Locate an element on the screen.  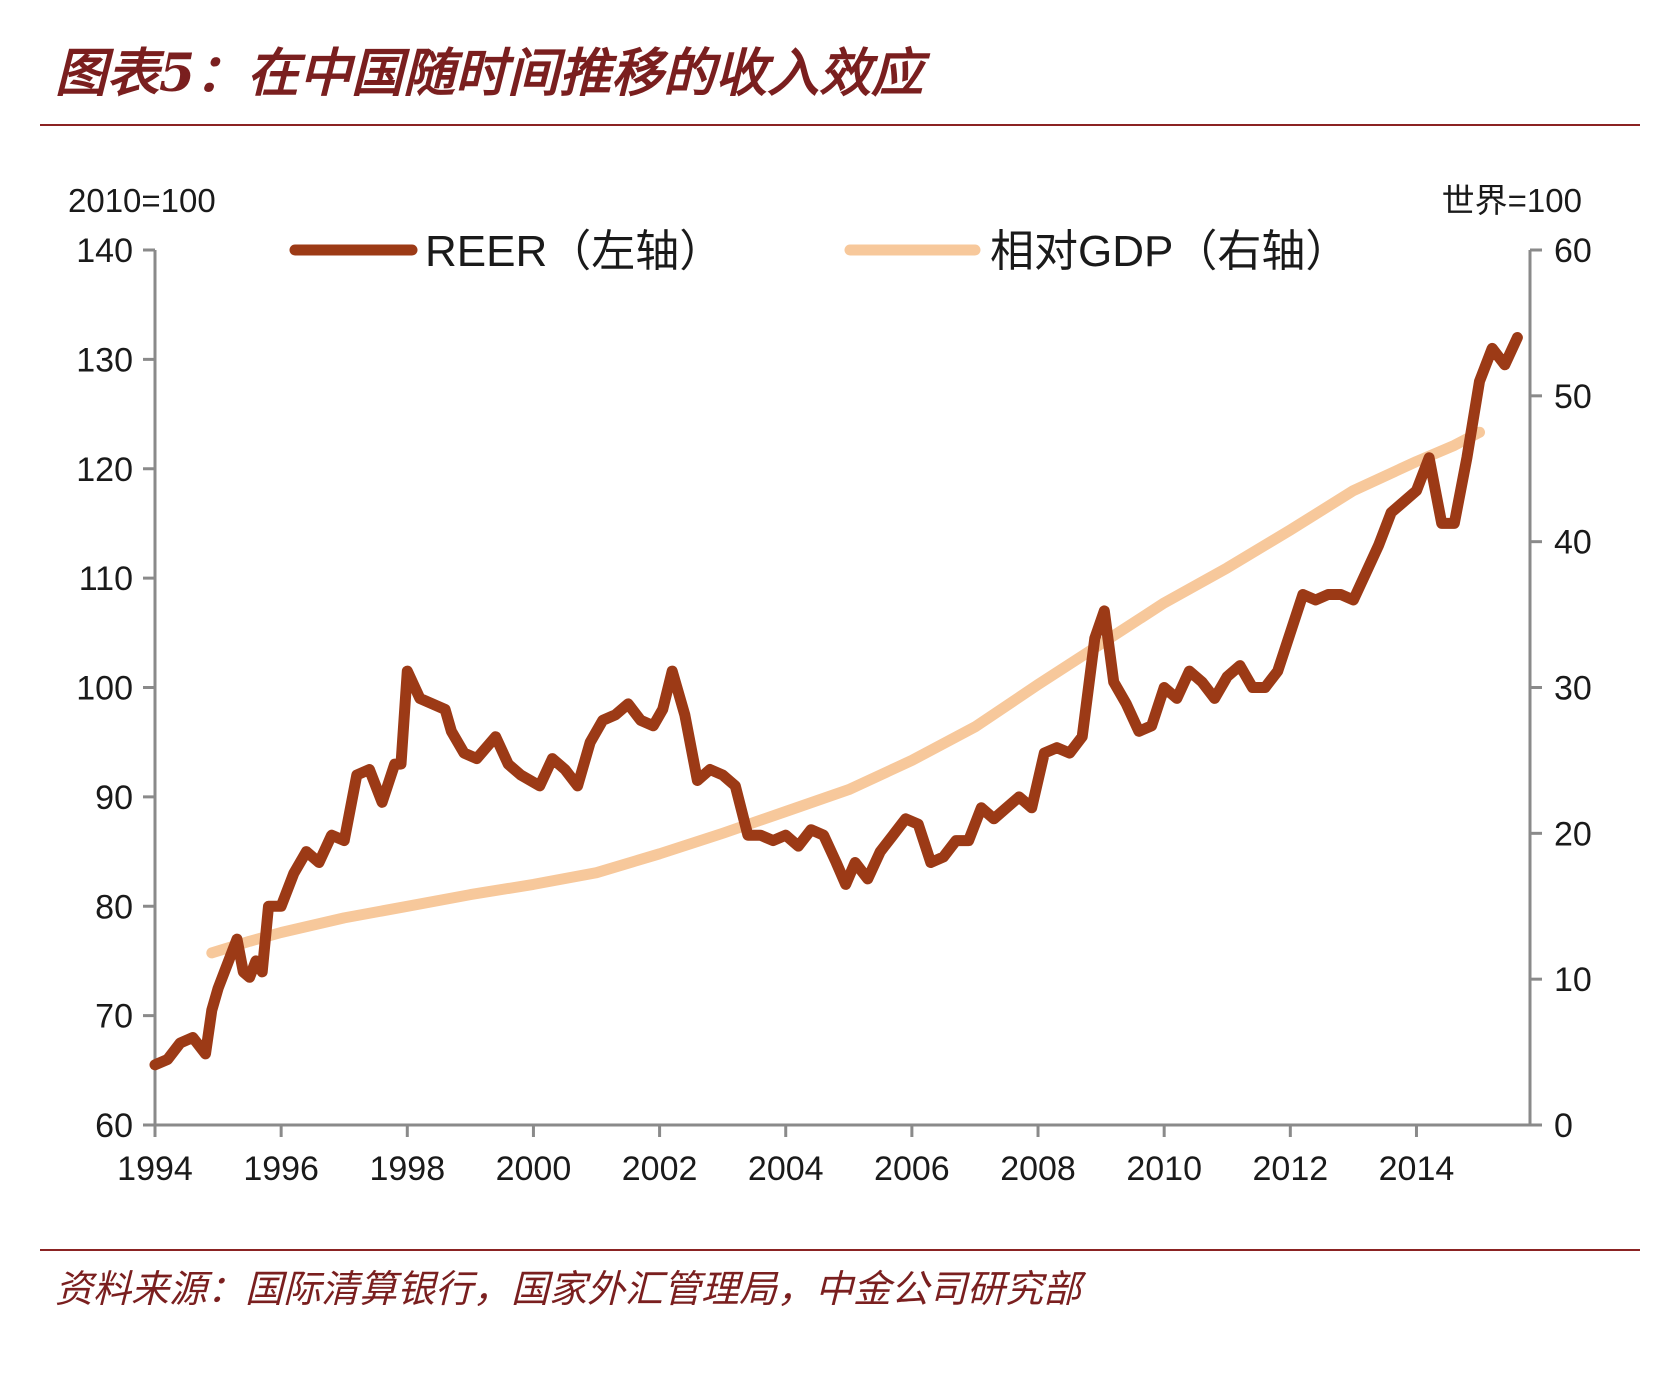
left-axis-tick-label: 110 is located at coordinates (106, 579).